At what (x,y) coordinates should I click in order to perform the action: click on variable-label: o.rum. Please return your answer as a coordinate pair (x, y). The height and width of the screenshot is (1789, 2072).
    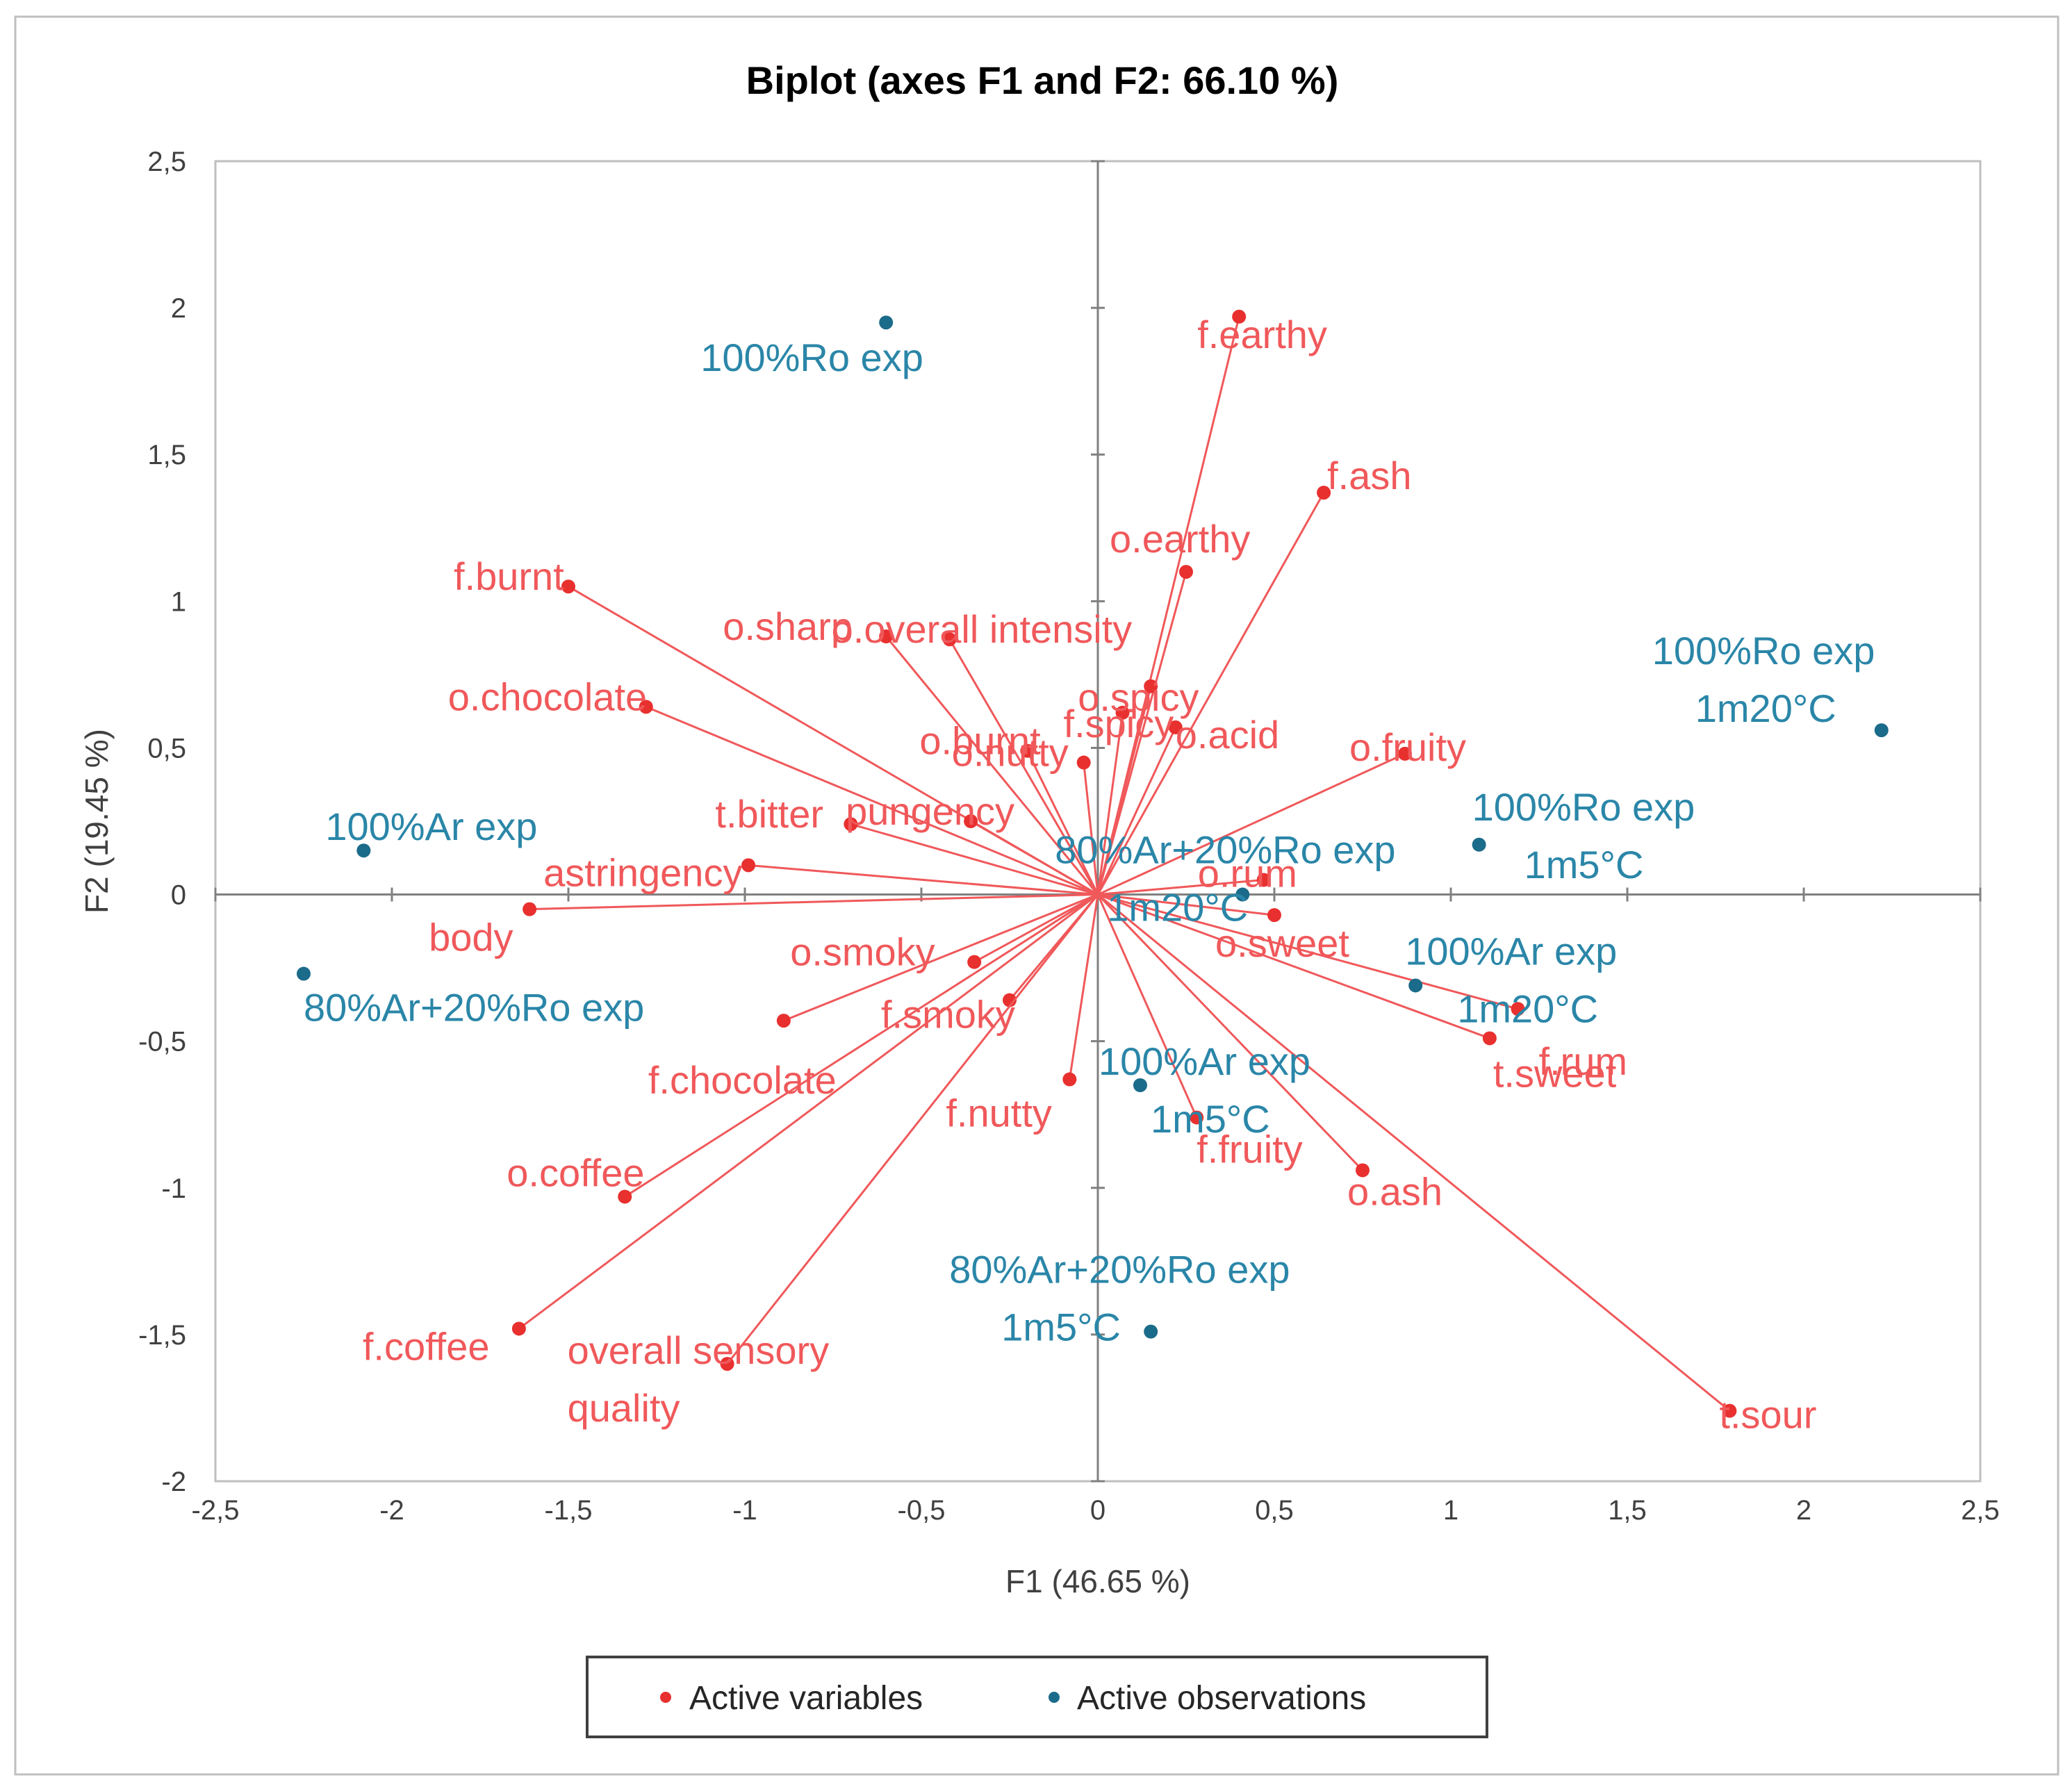
    Looking at the image, I should click on (1247, 873).